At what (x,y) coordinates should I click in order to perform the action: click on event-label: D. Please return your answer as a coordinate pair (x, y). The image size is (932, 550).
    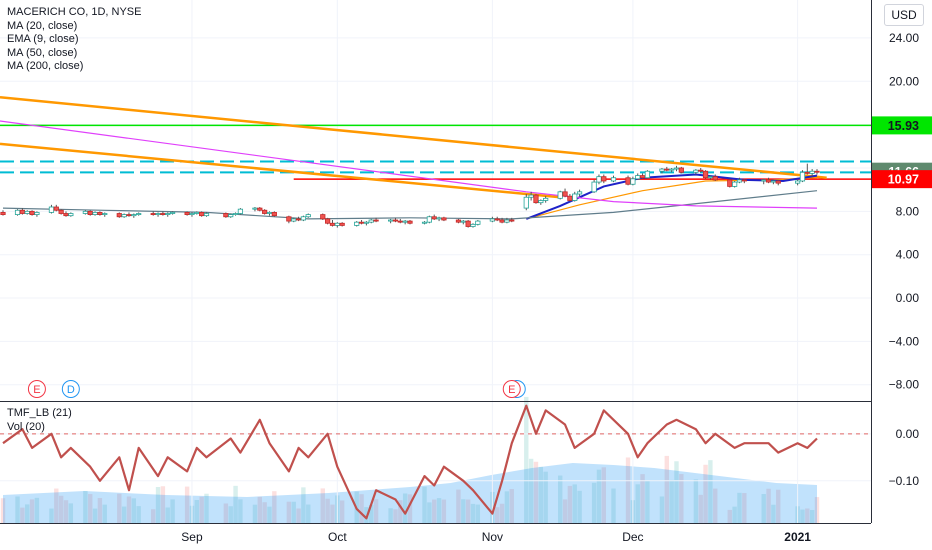
    Looking at the image, I should click on (71, 390).